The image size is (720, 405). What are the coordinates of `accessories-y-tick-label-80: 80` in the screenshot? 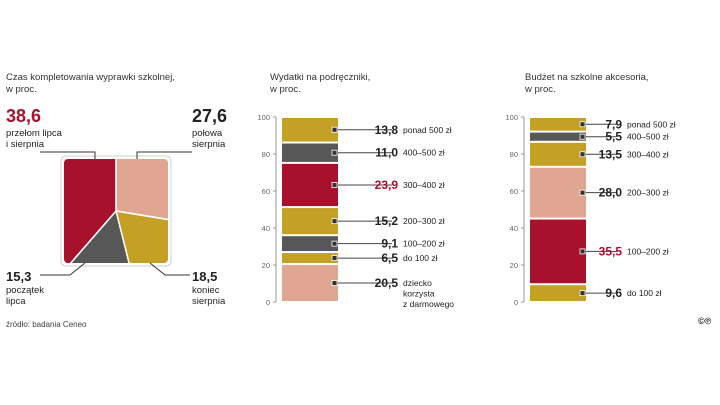 It's located at (514, 154).